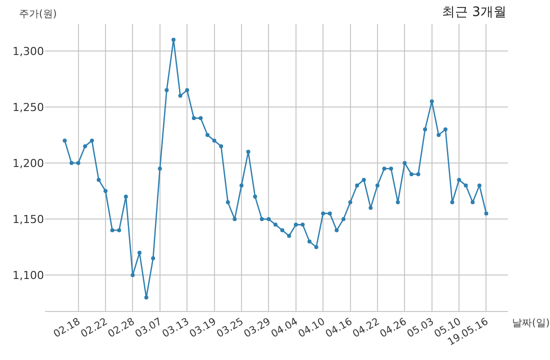  Describe the element at coordinates (28, 163) in the screenshot. I see `y-tick-label: 1,200` at that location.